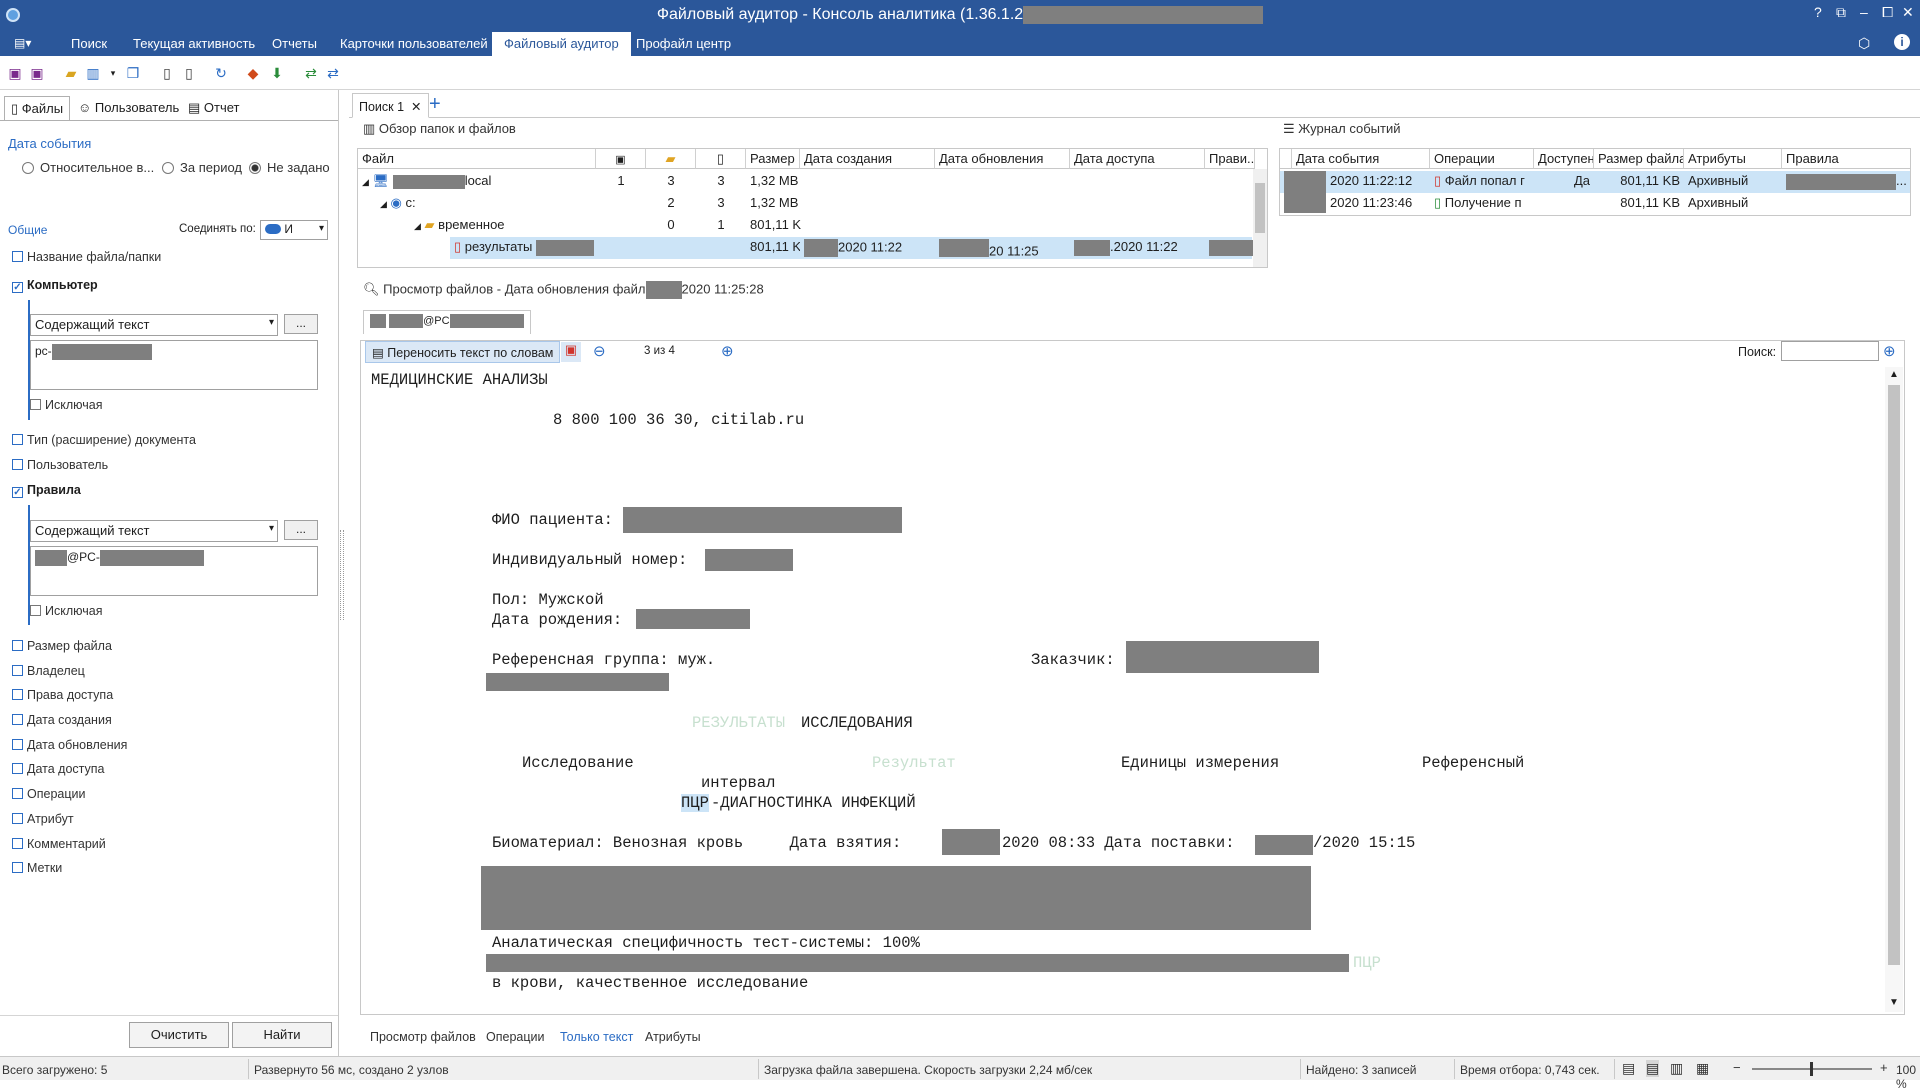  Describe the element at coordinates (1737, 1067) in the screenshot. I see `zoom-out-icon: −` at that location.